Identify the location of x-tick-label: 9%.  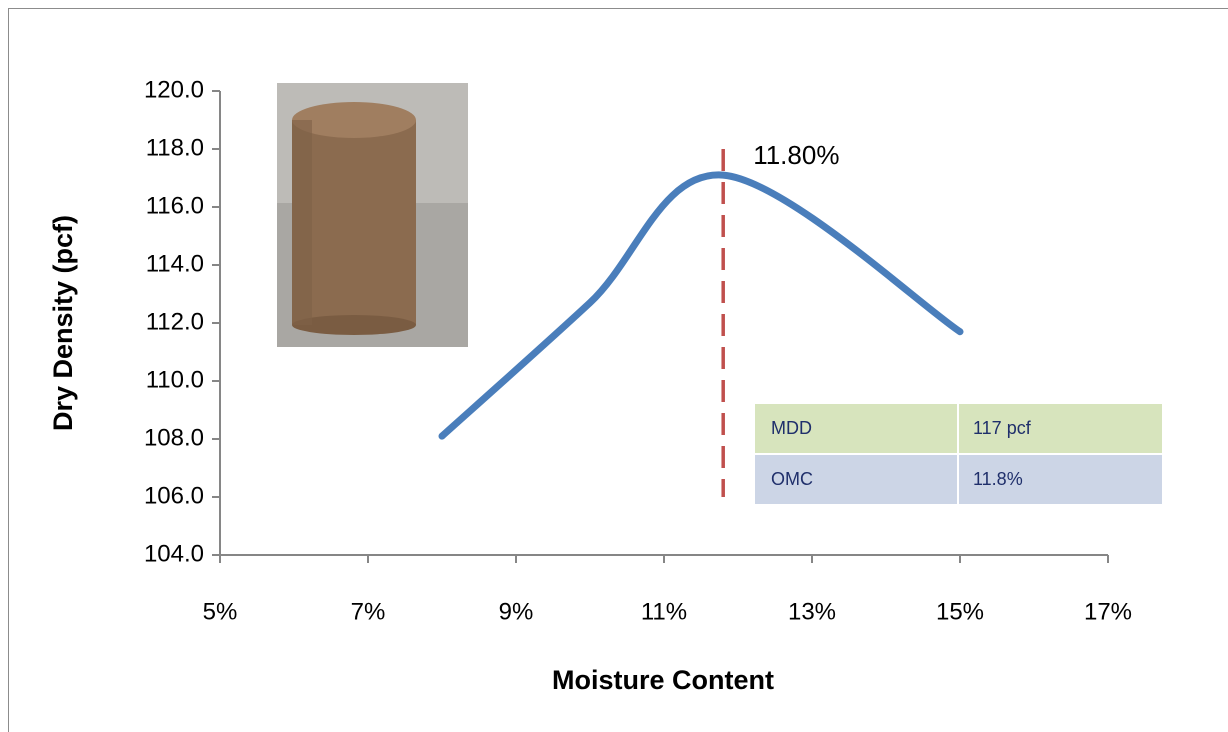
(516, 611).